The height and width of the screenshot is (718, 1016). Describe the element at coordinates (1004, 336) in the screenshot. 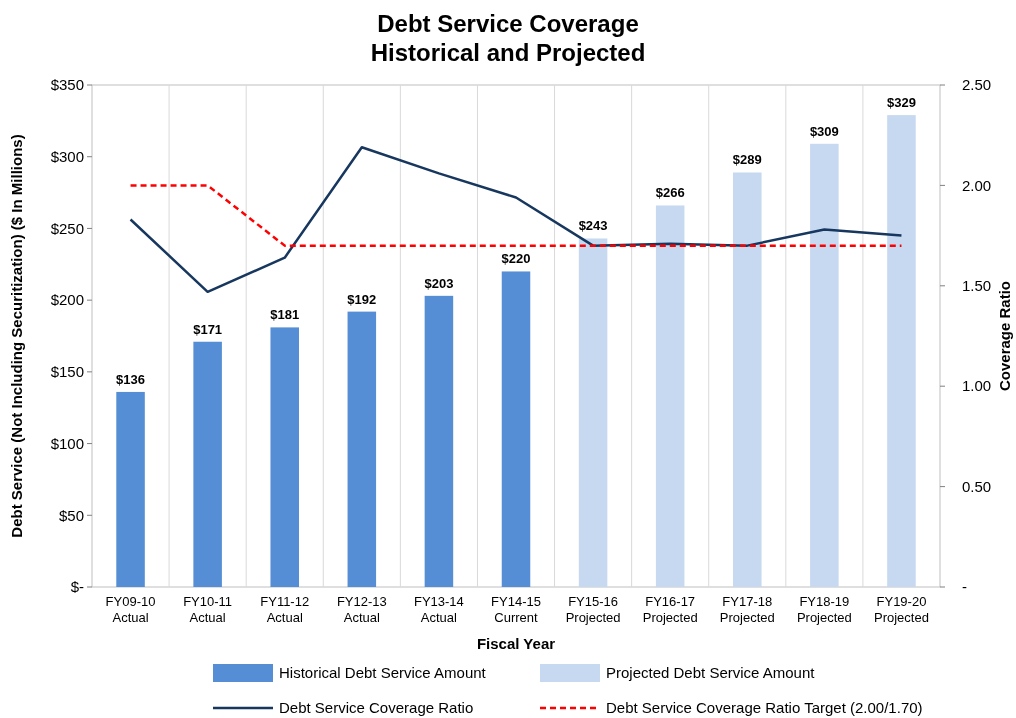

I see `y2-axis-title: Coverage Ratio` at that location.